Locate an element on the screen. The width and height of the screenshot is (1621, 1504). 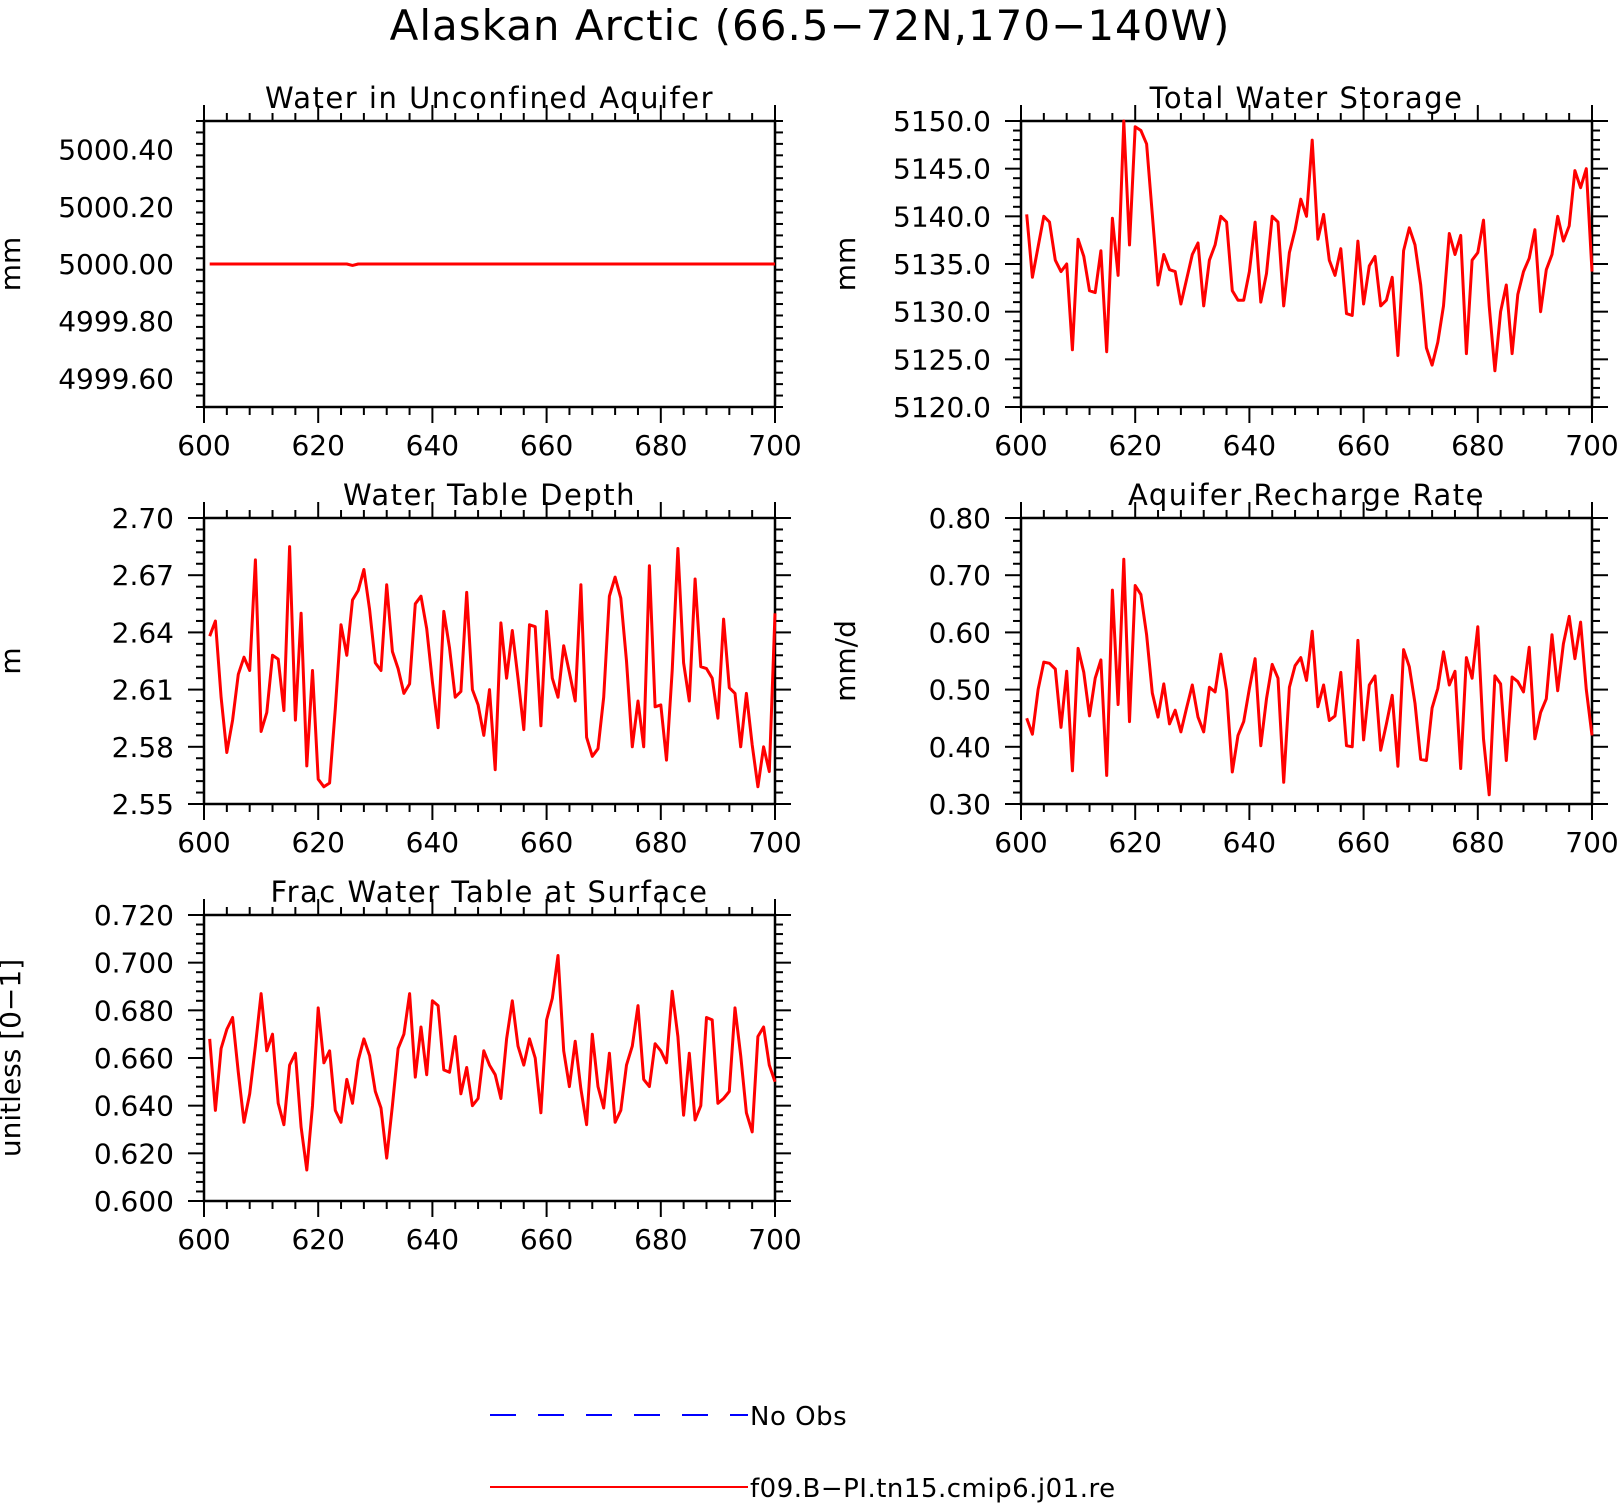
y-axis-label: mm/d is located at coordinates (845, 661).